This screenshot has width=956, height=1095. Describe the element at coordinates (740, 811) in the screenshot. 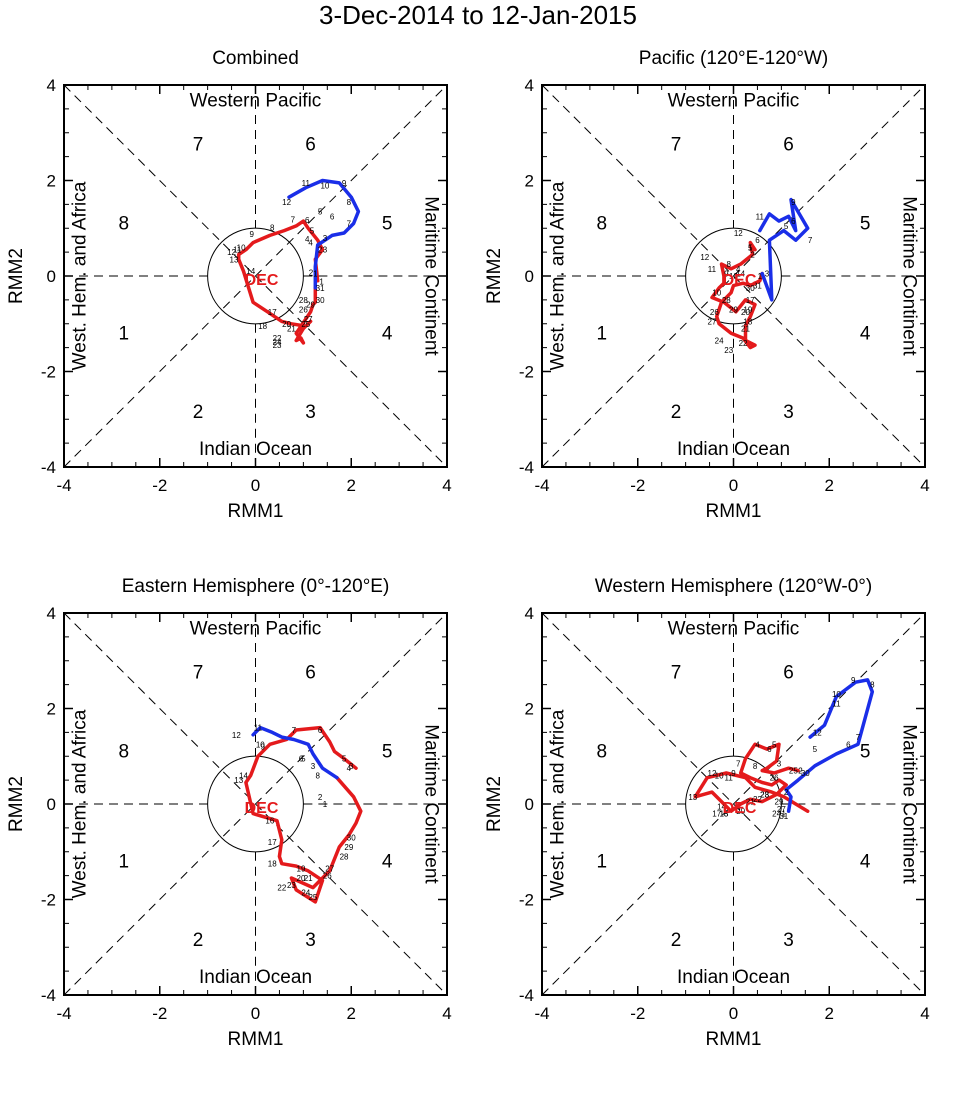

I see `day-label: 20` at that location.